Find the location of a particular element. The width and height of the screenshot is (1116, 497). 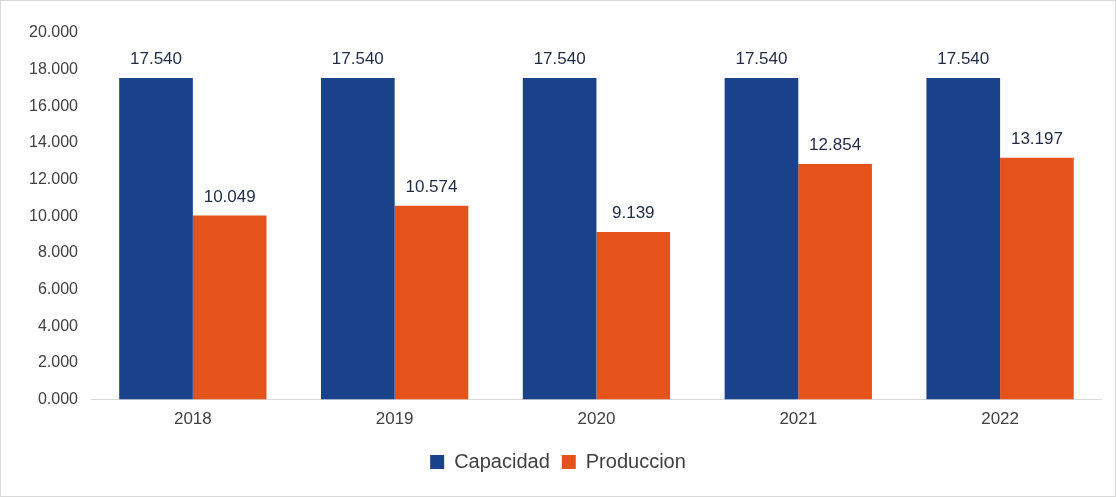

y-tick-label: 14.000 is located at coordinates (54, 142).